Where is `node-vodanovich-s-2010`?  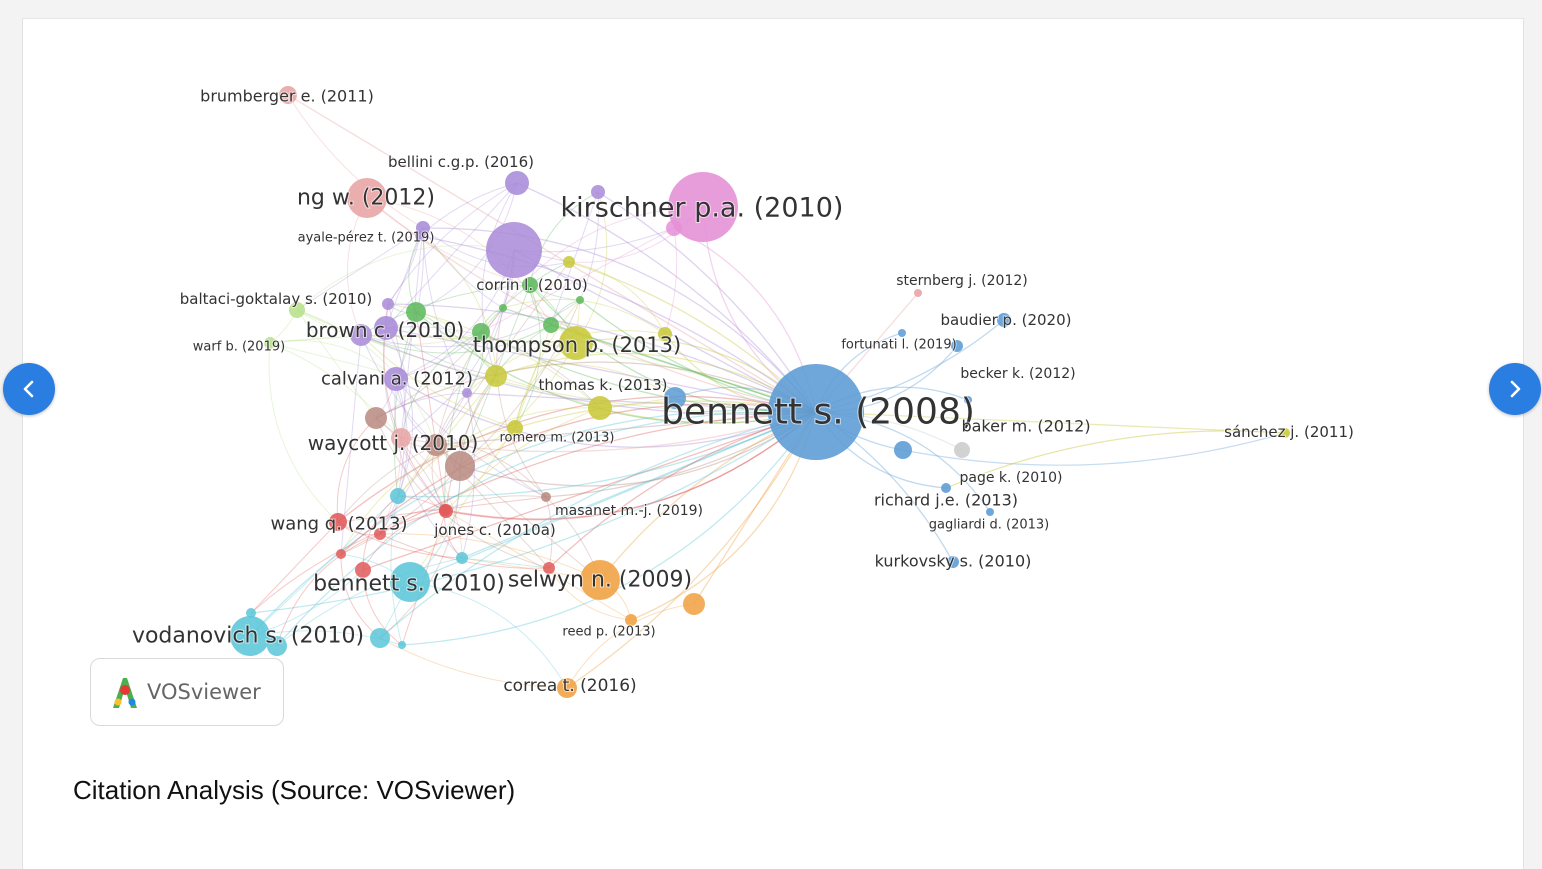
node-vodanovich-s-2010 is located at coordinates (250, 636).